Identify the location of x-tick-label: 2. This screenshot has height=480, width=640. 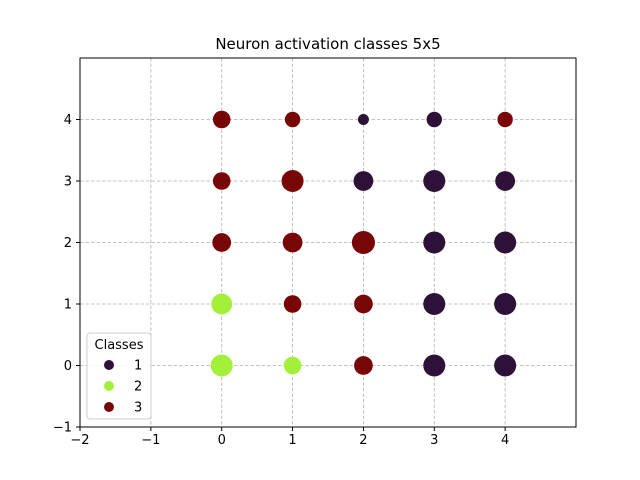
(363, 440).